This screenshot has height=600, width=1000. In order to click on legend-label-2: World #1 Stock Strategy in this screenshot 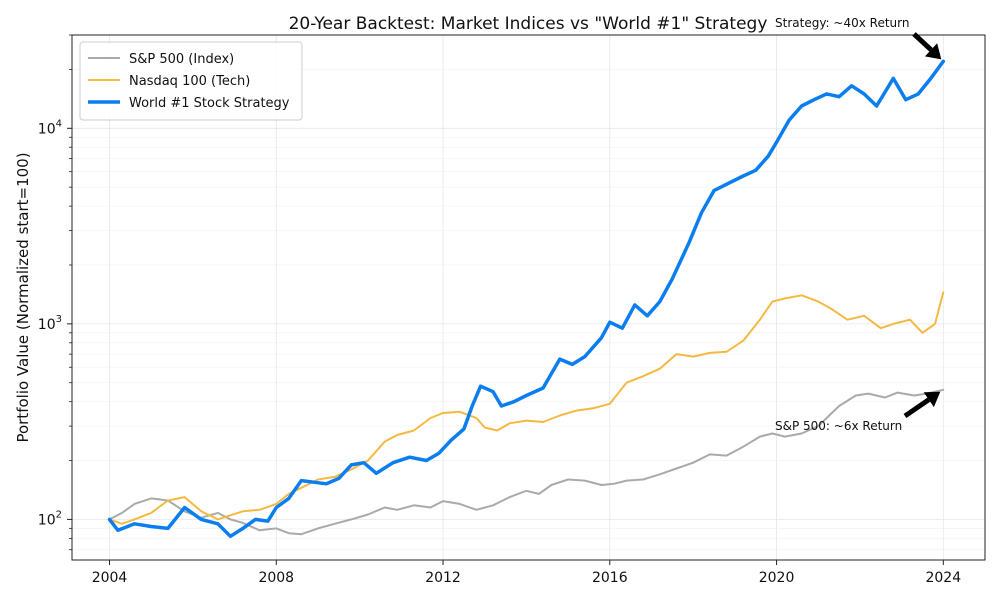, I will do `click(209, 103)`.